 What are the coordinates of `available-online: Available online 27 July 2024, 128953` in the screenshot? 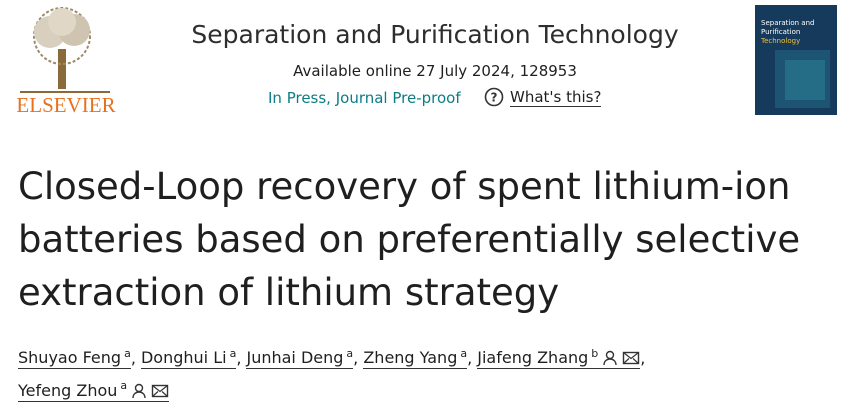 It's located at (435, 71).